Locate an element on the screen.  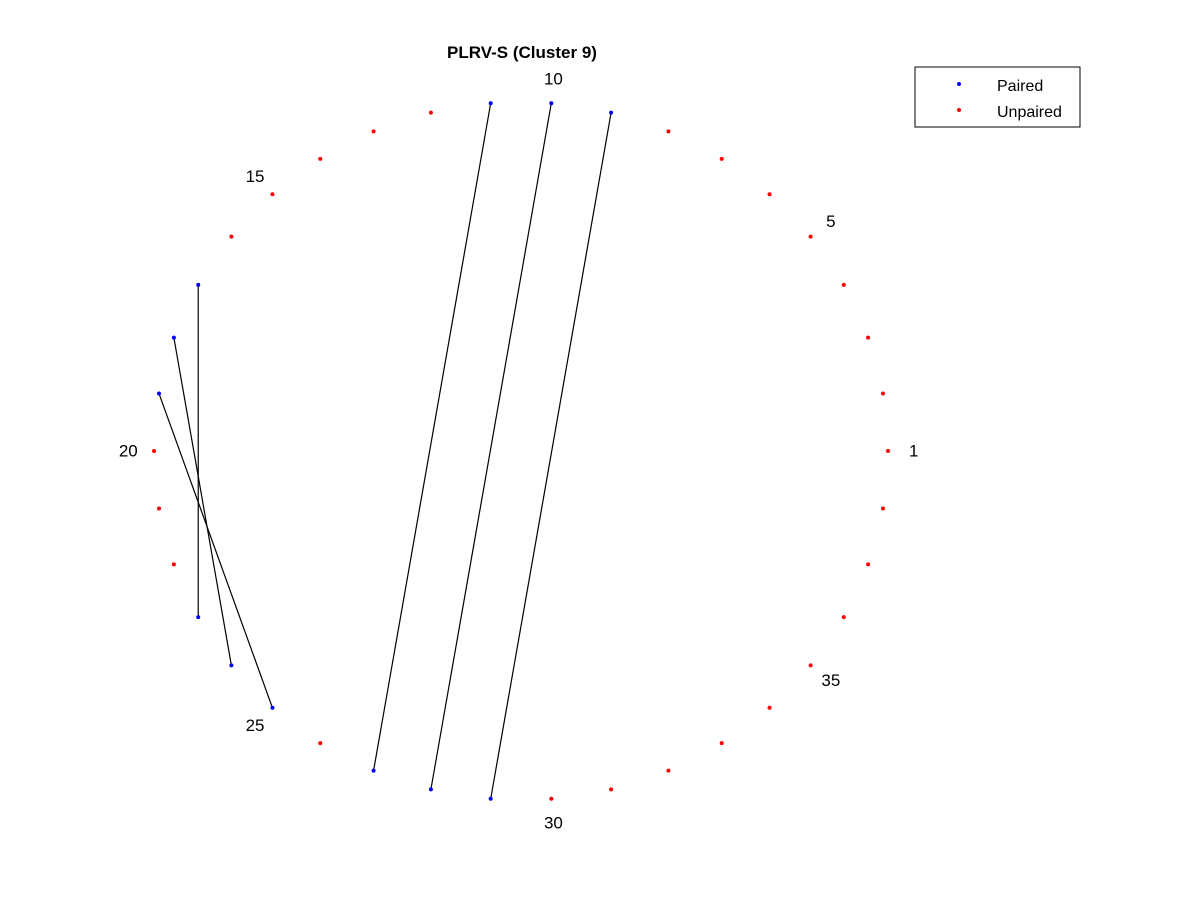
position-label: 10 is located at coordinates (553, 78).